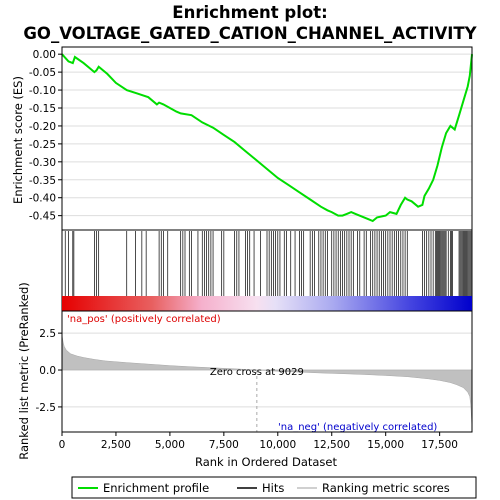 The height and width of the screenshot is (500, 500). I want to click on xtick-label: 5,000, so click(170, 445).